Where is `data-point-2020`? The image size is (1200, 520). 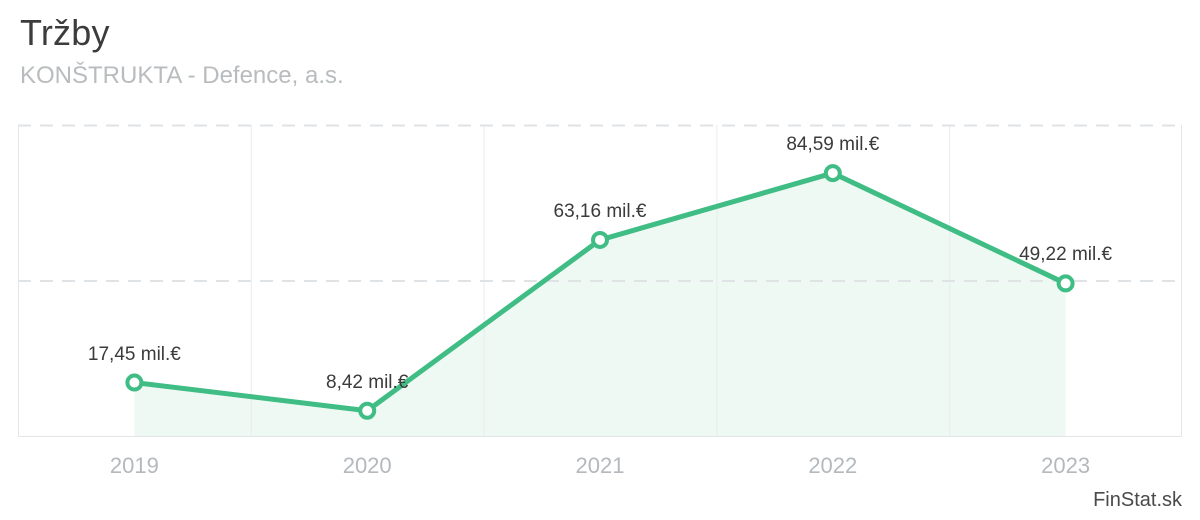 data-point-2020 is located at coordinates (367, 410).